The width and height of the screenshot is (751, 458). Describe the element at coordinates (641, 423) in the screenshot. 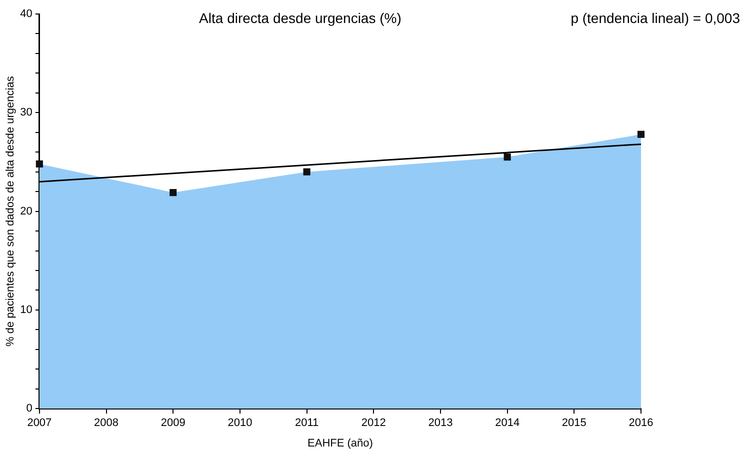

I see `x-tick-label: 2016` at that location.